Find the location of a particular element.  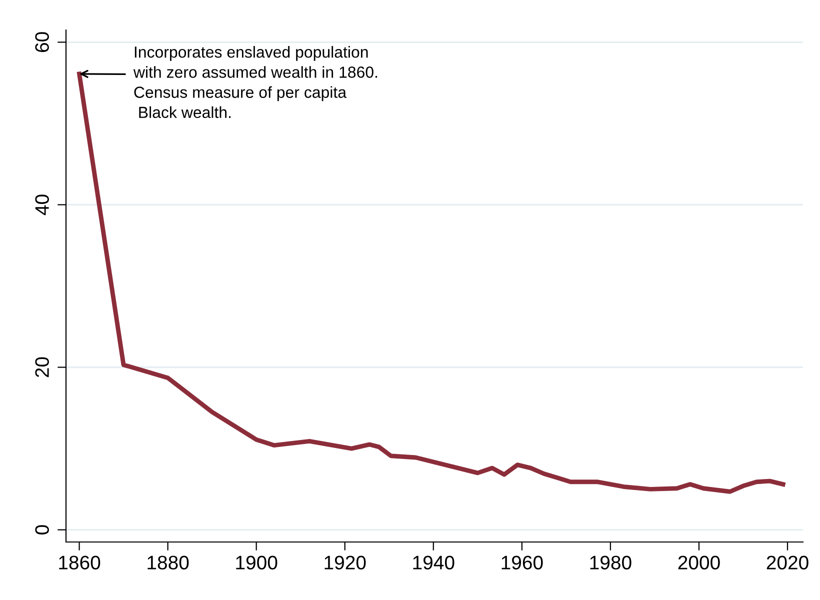

x-tick-label: 2020 is located at coordinates (787, 563).